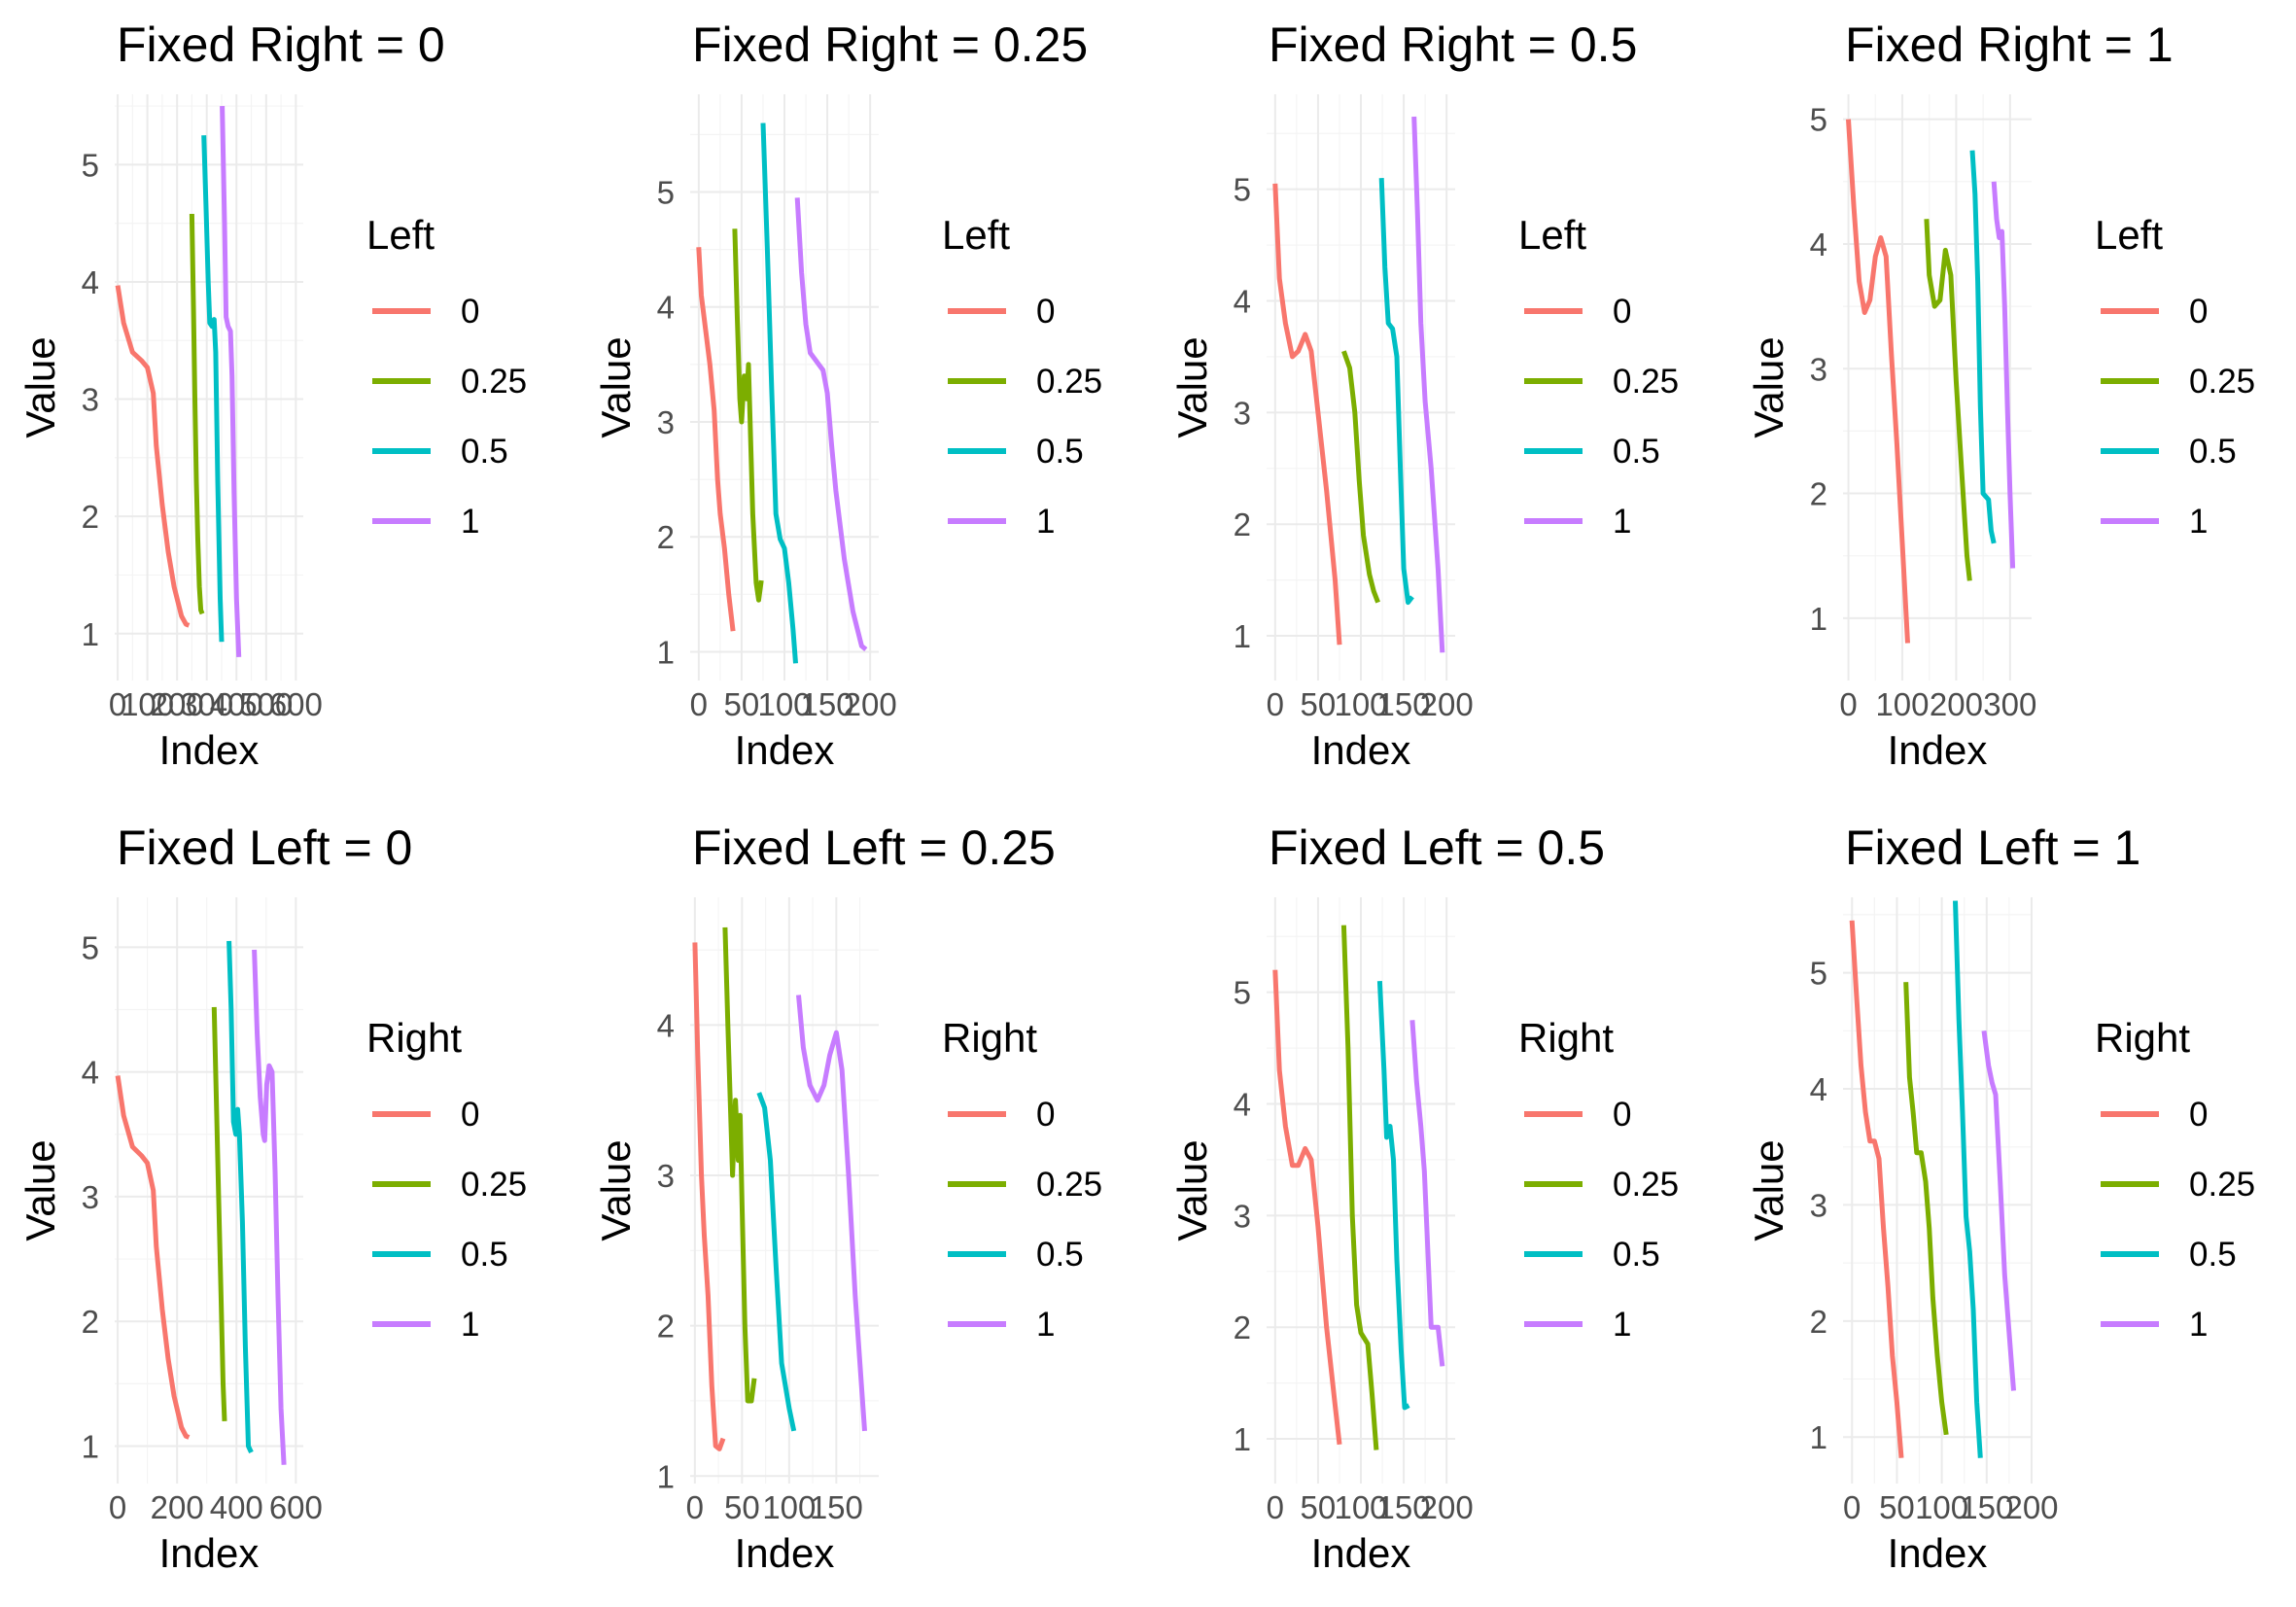 This screenshot has height=1607, width=2296. I want to click on x-tick-label: 300, so click(2010, 704).